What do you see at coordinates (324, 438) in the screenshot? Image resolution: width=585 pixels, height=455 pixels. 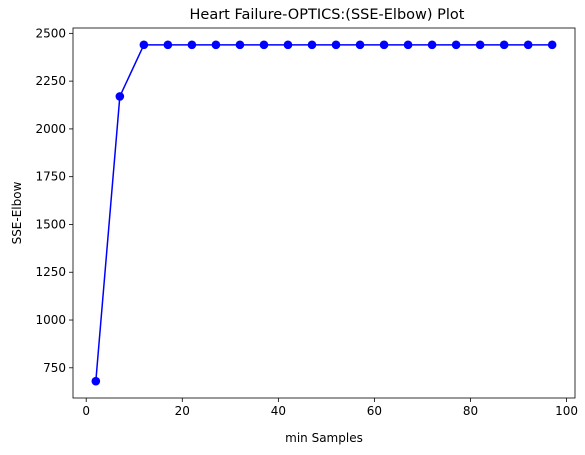 I see `x-axis-label: min Samples` at bounding box center [324, 438].